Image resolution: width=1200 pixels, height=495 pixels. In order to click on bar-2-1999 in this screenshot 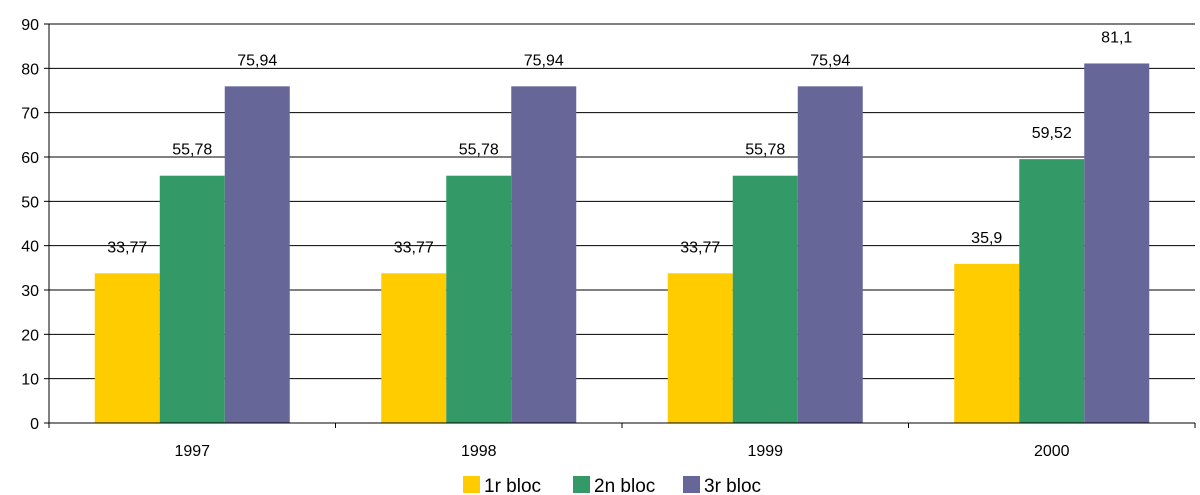, I will do `click(765, 299)`.